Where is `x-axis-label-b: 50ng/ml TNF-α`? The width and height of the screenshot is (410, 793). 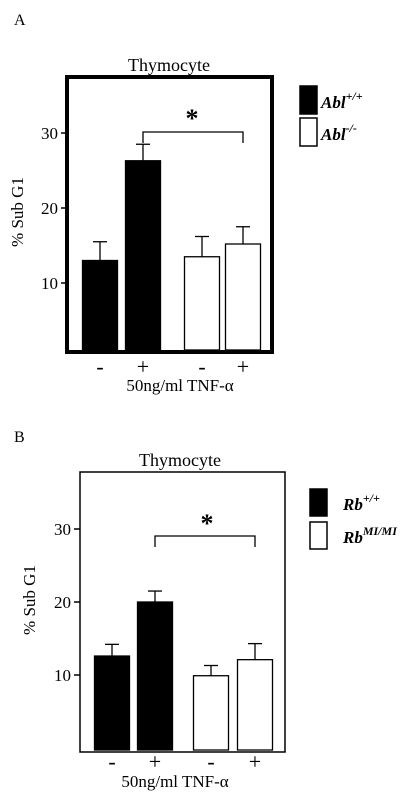
x-axis-label-b: 50ng/ml TNF-α is located at coordinates (174, 781).